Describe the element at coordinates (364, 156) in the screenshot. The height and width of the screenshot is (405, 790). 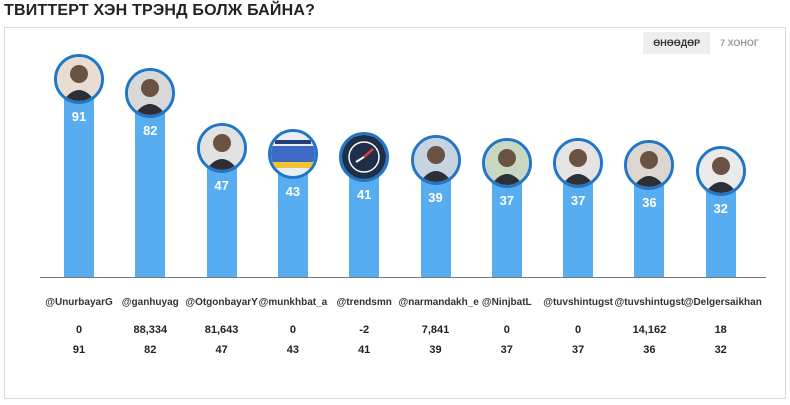
I see `avatar-clock-icon` at that location.